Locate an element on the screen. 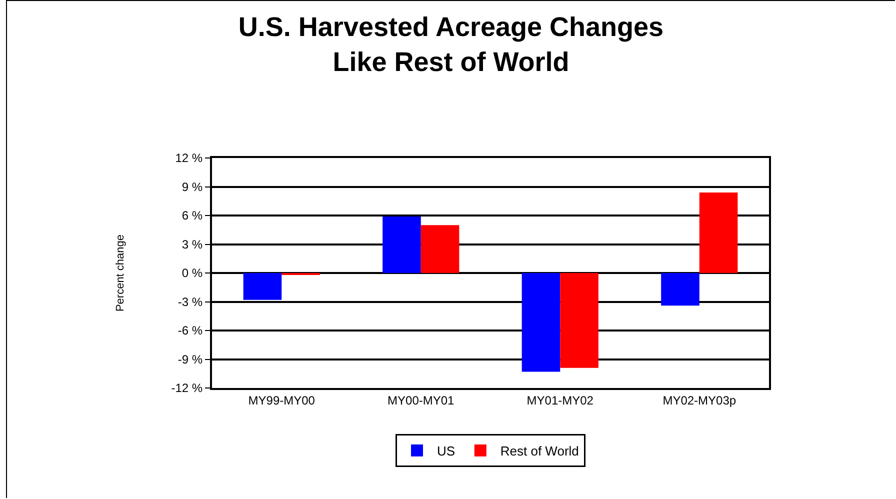 This screenshot has height=499, width=896. y-tick-label: -12 % is located at coordinates (187, 388).